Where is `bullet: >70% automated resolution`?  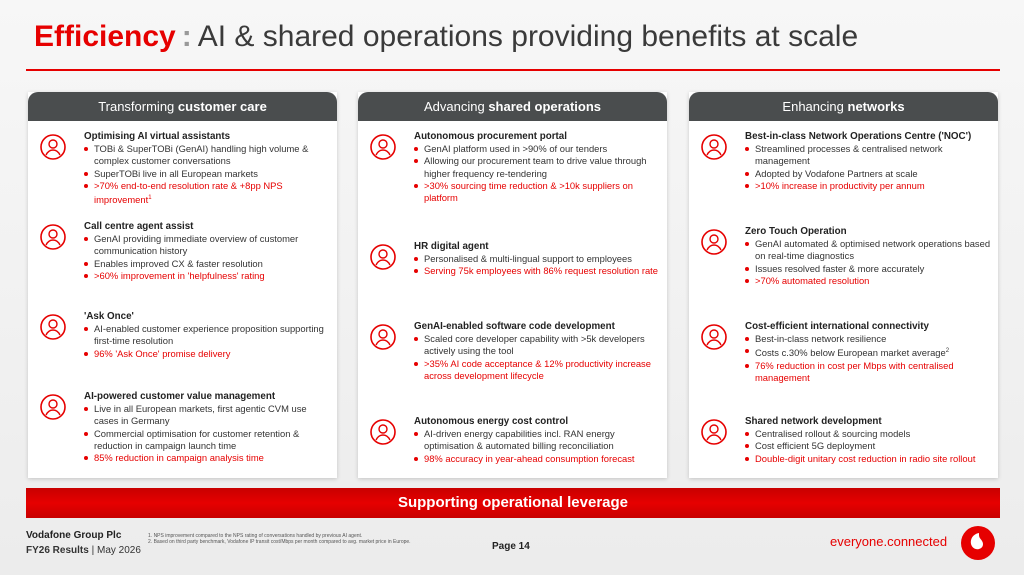
bullet: >70% automated resolution is located at coordinates (869, 281).